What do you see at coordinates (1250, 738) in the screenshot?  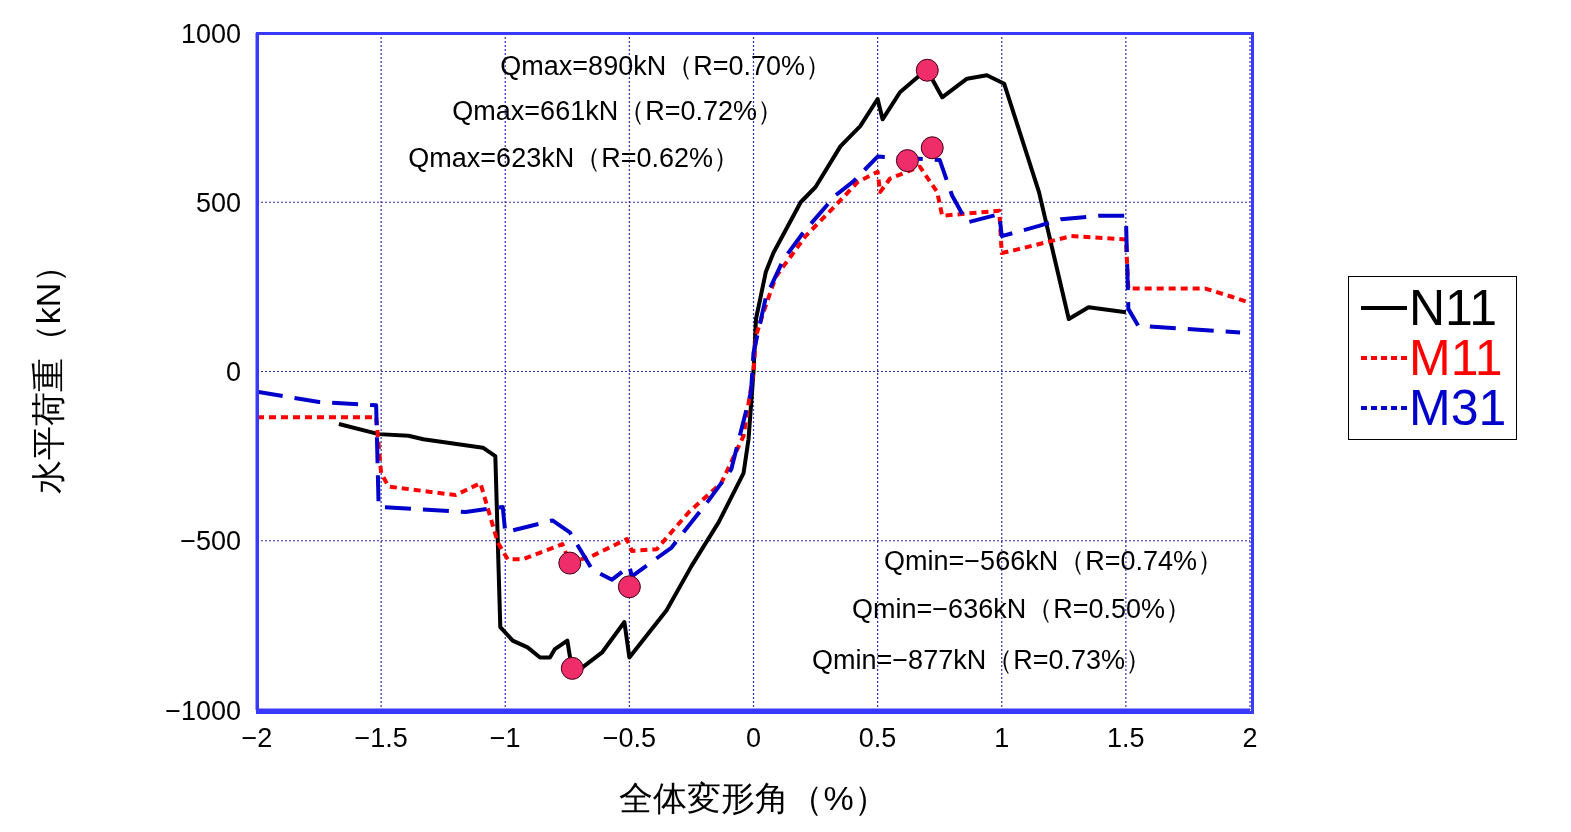 I see `x-tick-label: 2` at bounding box center [1250, 738].